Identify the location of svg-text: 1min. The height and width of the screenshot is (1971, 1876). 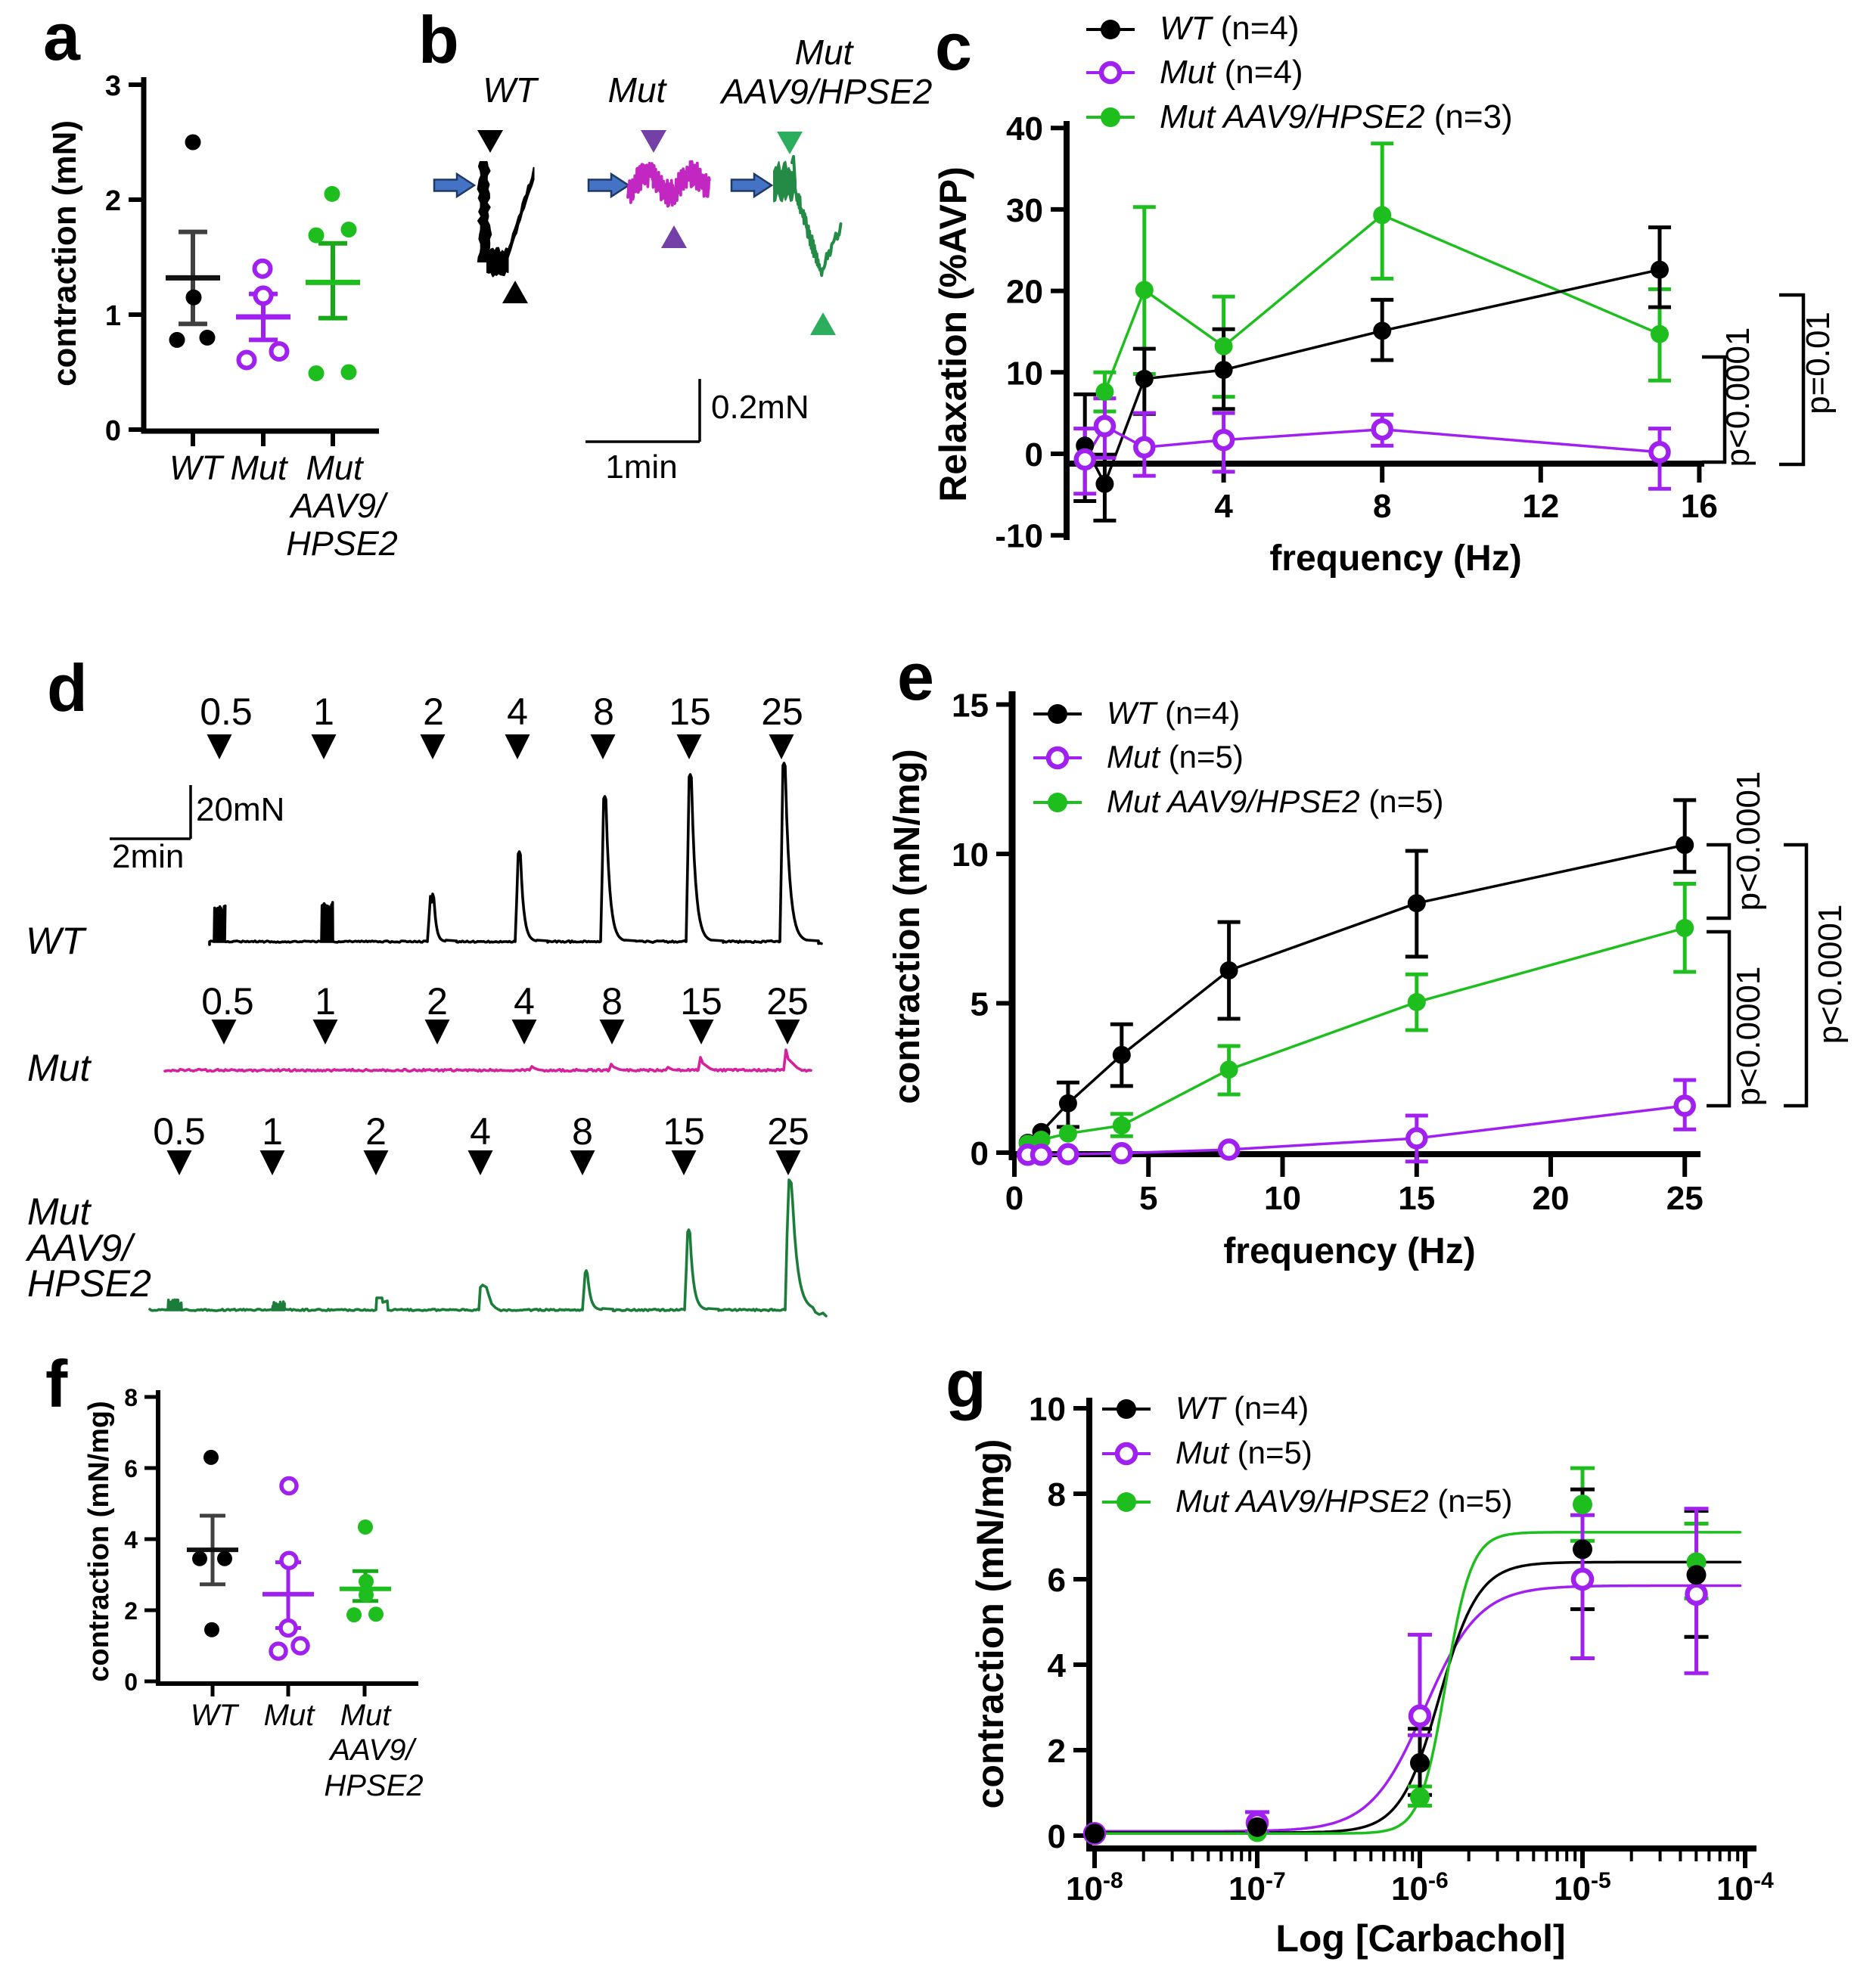
(641, 467).